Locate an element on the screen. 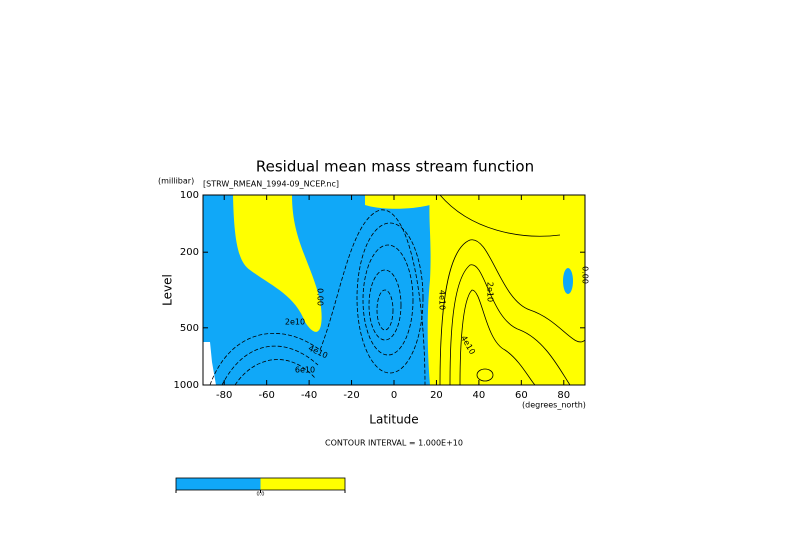  x-tick-label: 0 is located at coordinates (394, 395).